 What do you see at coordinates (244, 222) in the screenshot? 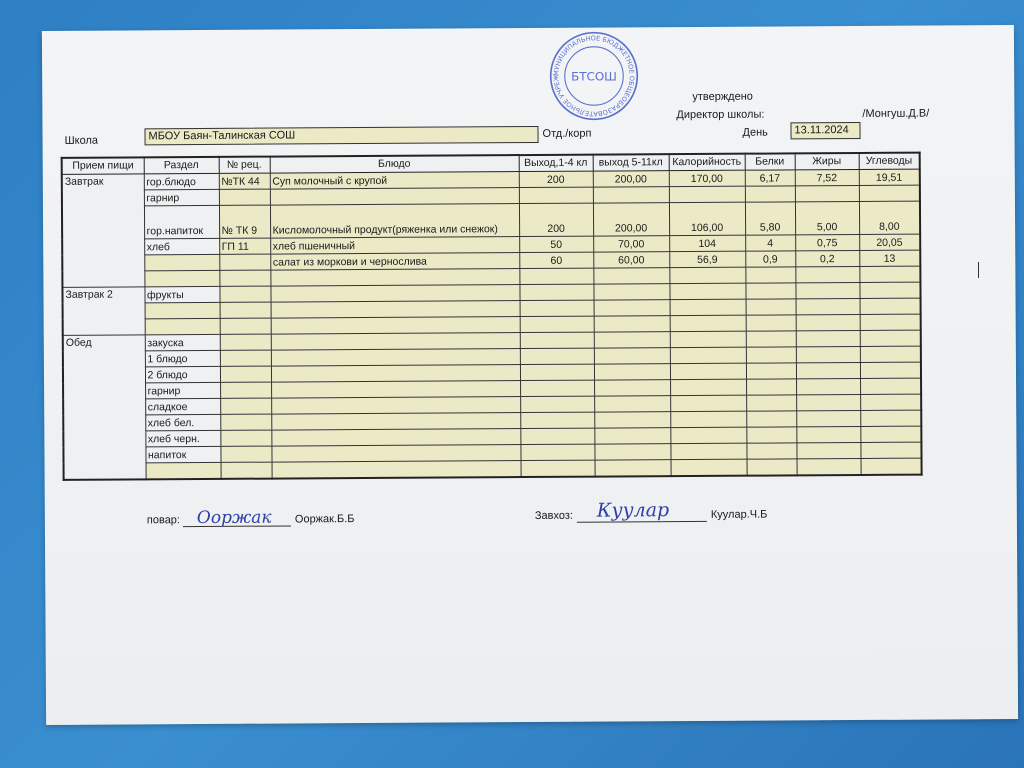
I see `cell-recipe: № ТК 9` at bounding box center [244, 222].